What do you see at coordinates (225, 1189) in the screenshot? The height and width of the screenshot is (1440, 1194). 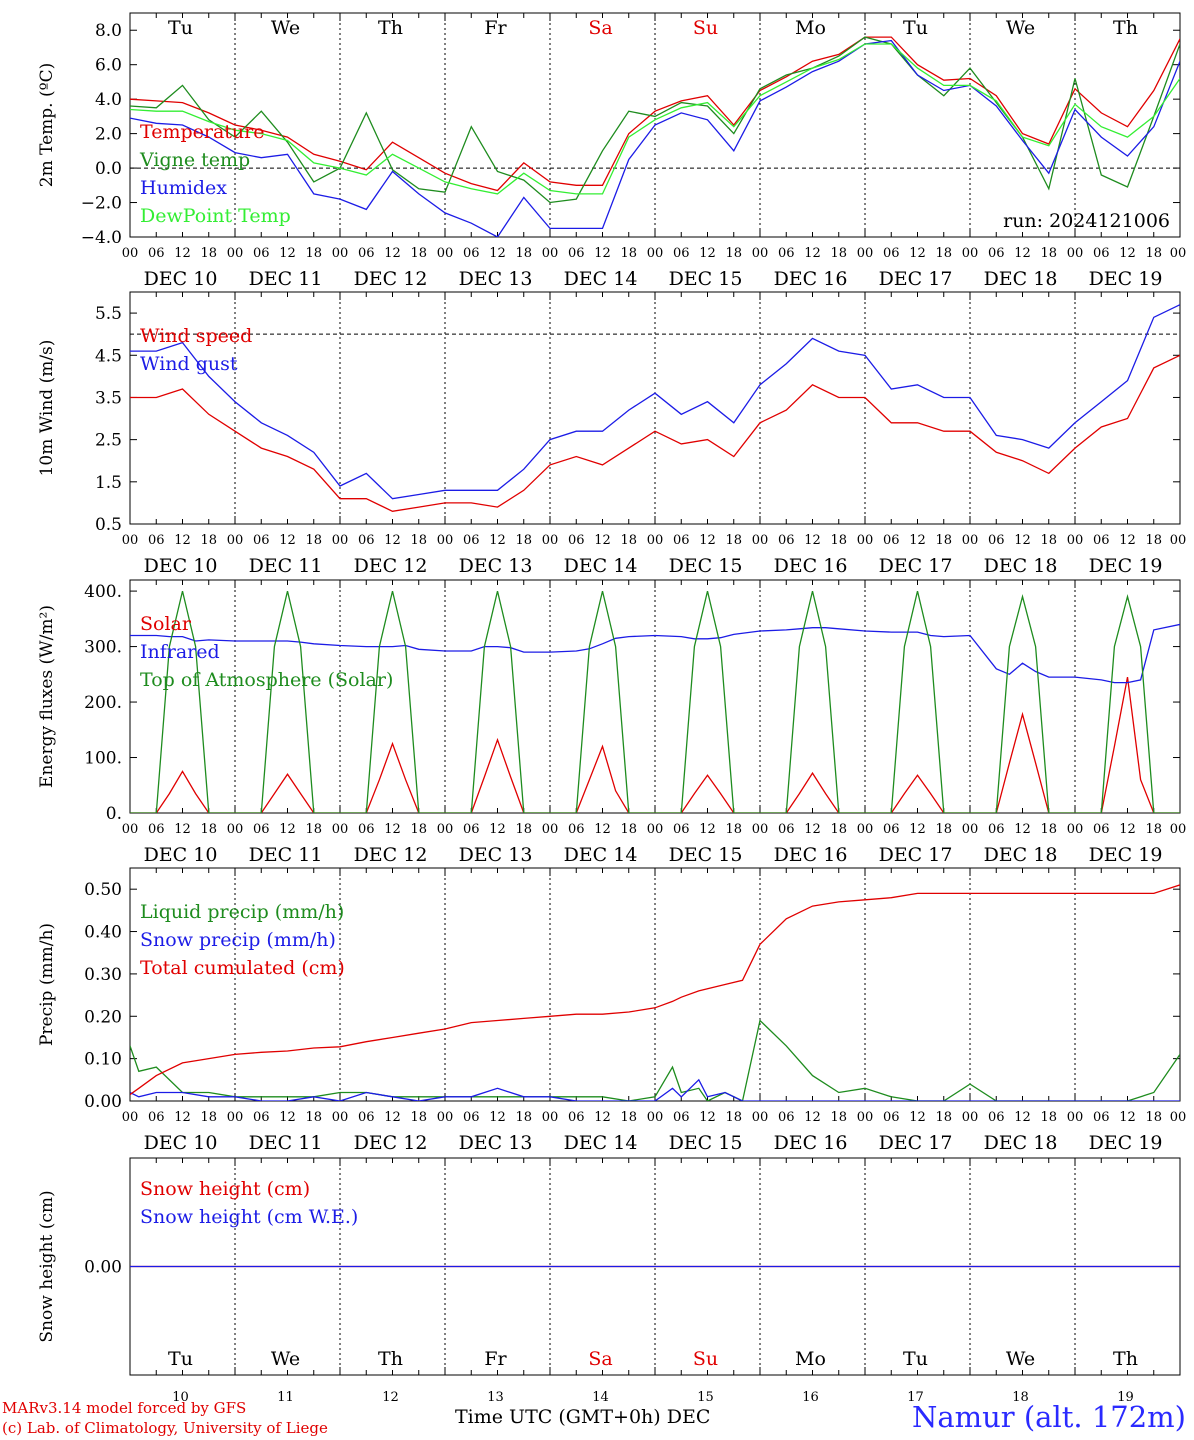 I see `legend-entry: Snow height (cm)` at bounding box center [225, 1189].